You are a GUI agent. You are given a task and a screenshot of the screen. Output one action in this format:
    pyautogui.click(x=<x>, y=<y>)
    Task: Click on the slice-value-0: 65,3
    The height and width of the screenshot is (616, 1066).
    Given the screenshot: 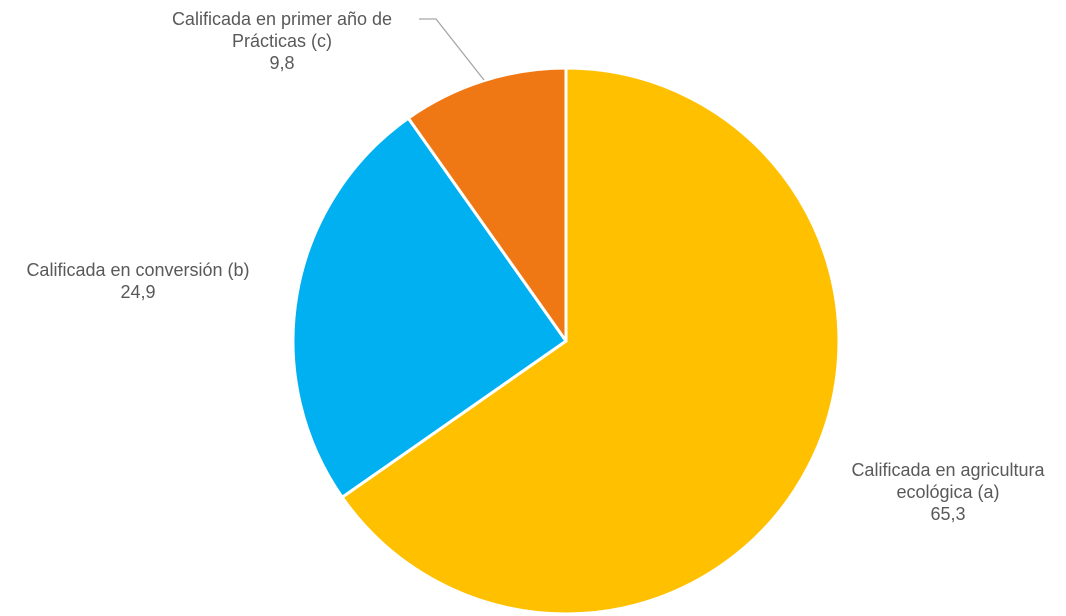 What is the action you would take?
    pyautogui.click(x=947, y=514)
    